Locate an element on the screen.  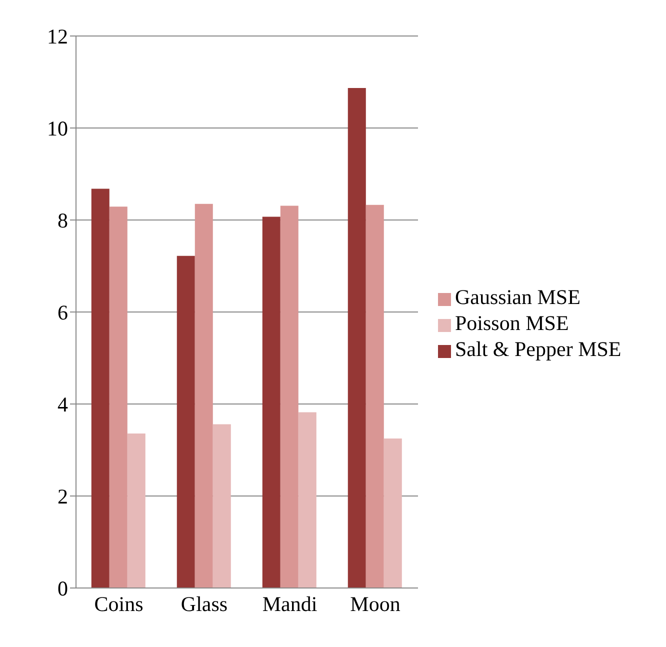
x-tick-label: Mandi is located at coordinates (290, 604).